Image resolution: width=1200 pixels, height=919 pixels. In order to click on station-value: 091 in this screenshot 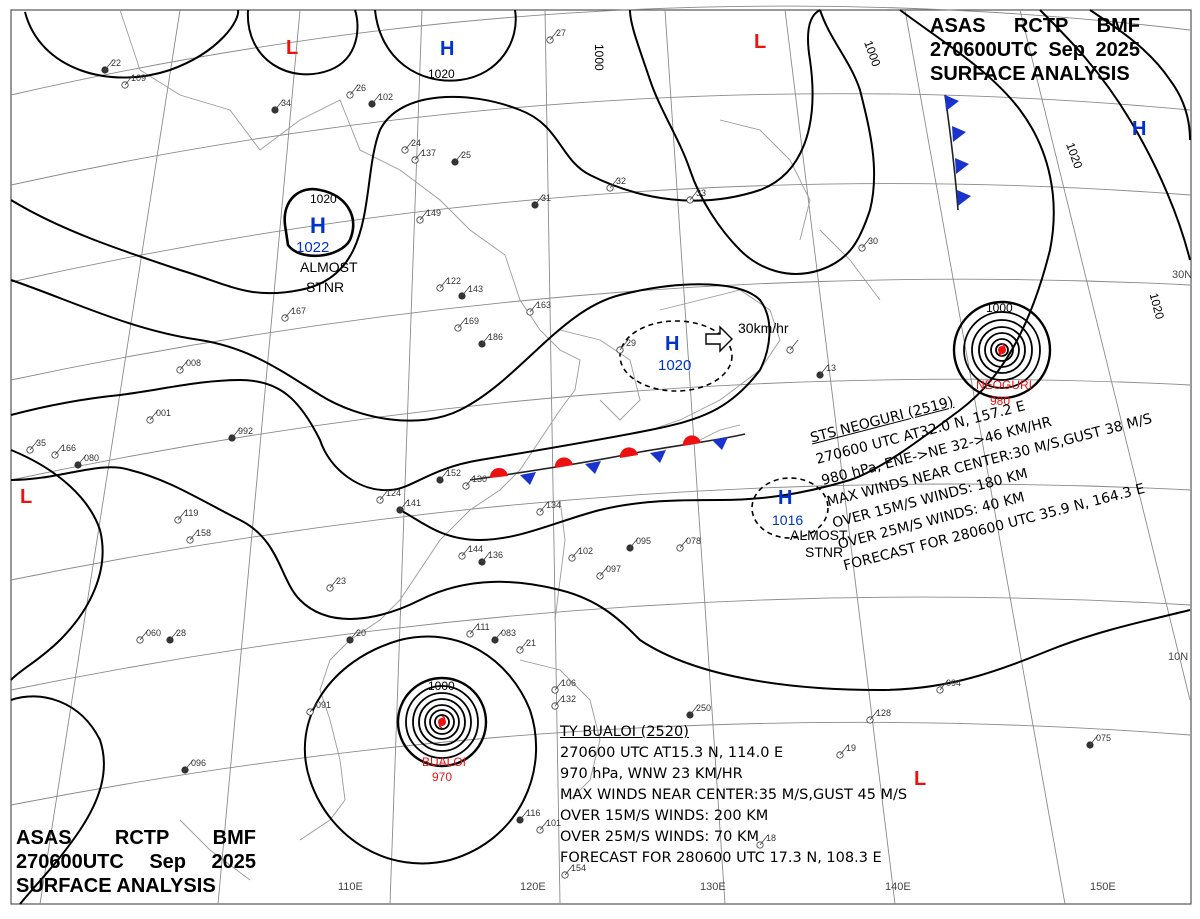, I will do `click(323, 705)`.